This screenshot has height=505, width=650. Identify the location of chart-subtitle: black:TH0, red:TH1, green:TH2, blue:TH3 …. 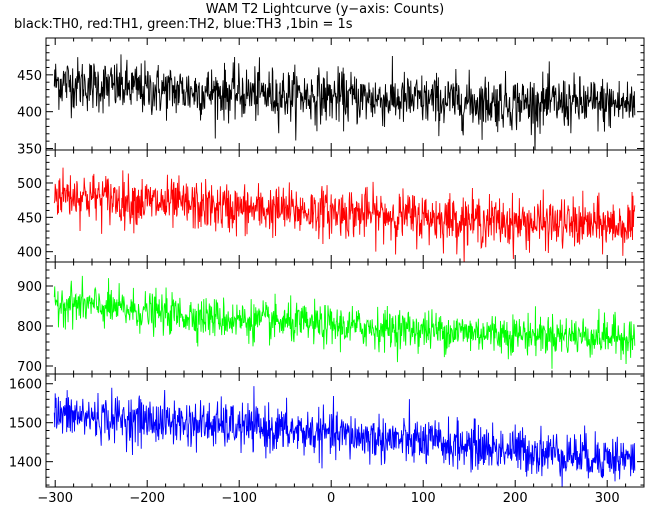
(183, 24).